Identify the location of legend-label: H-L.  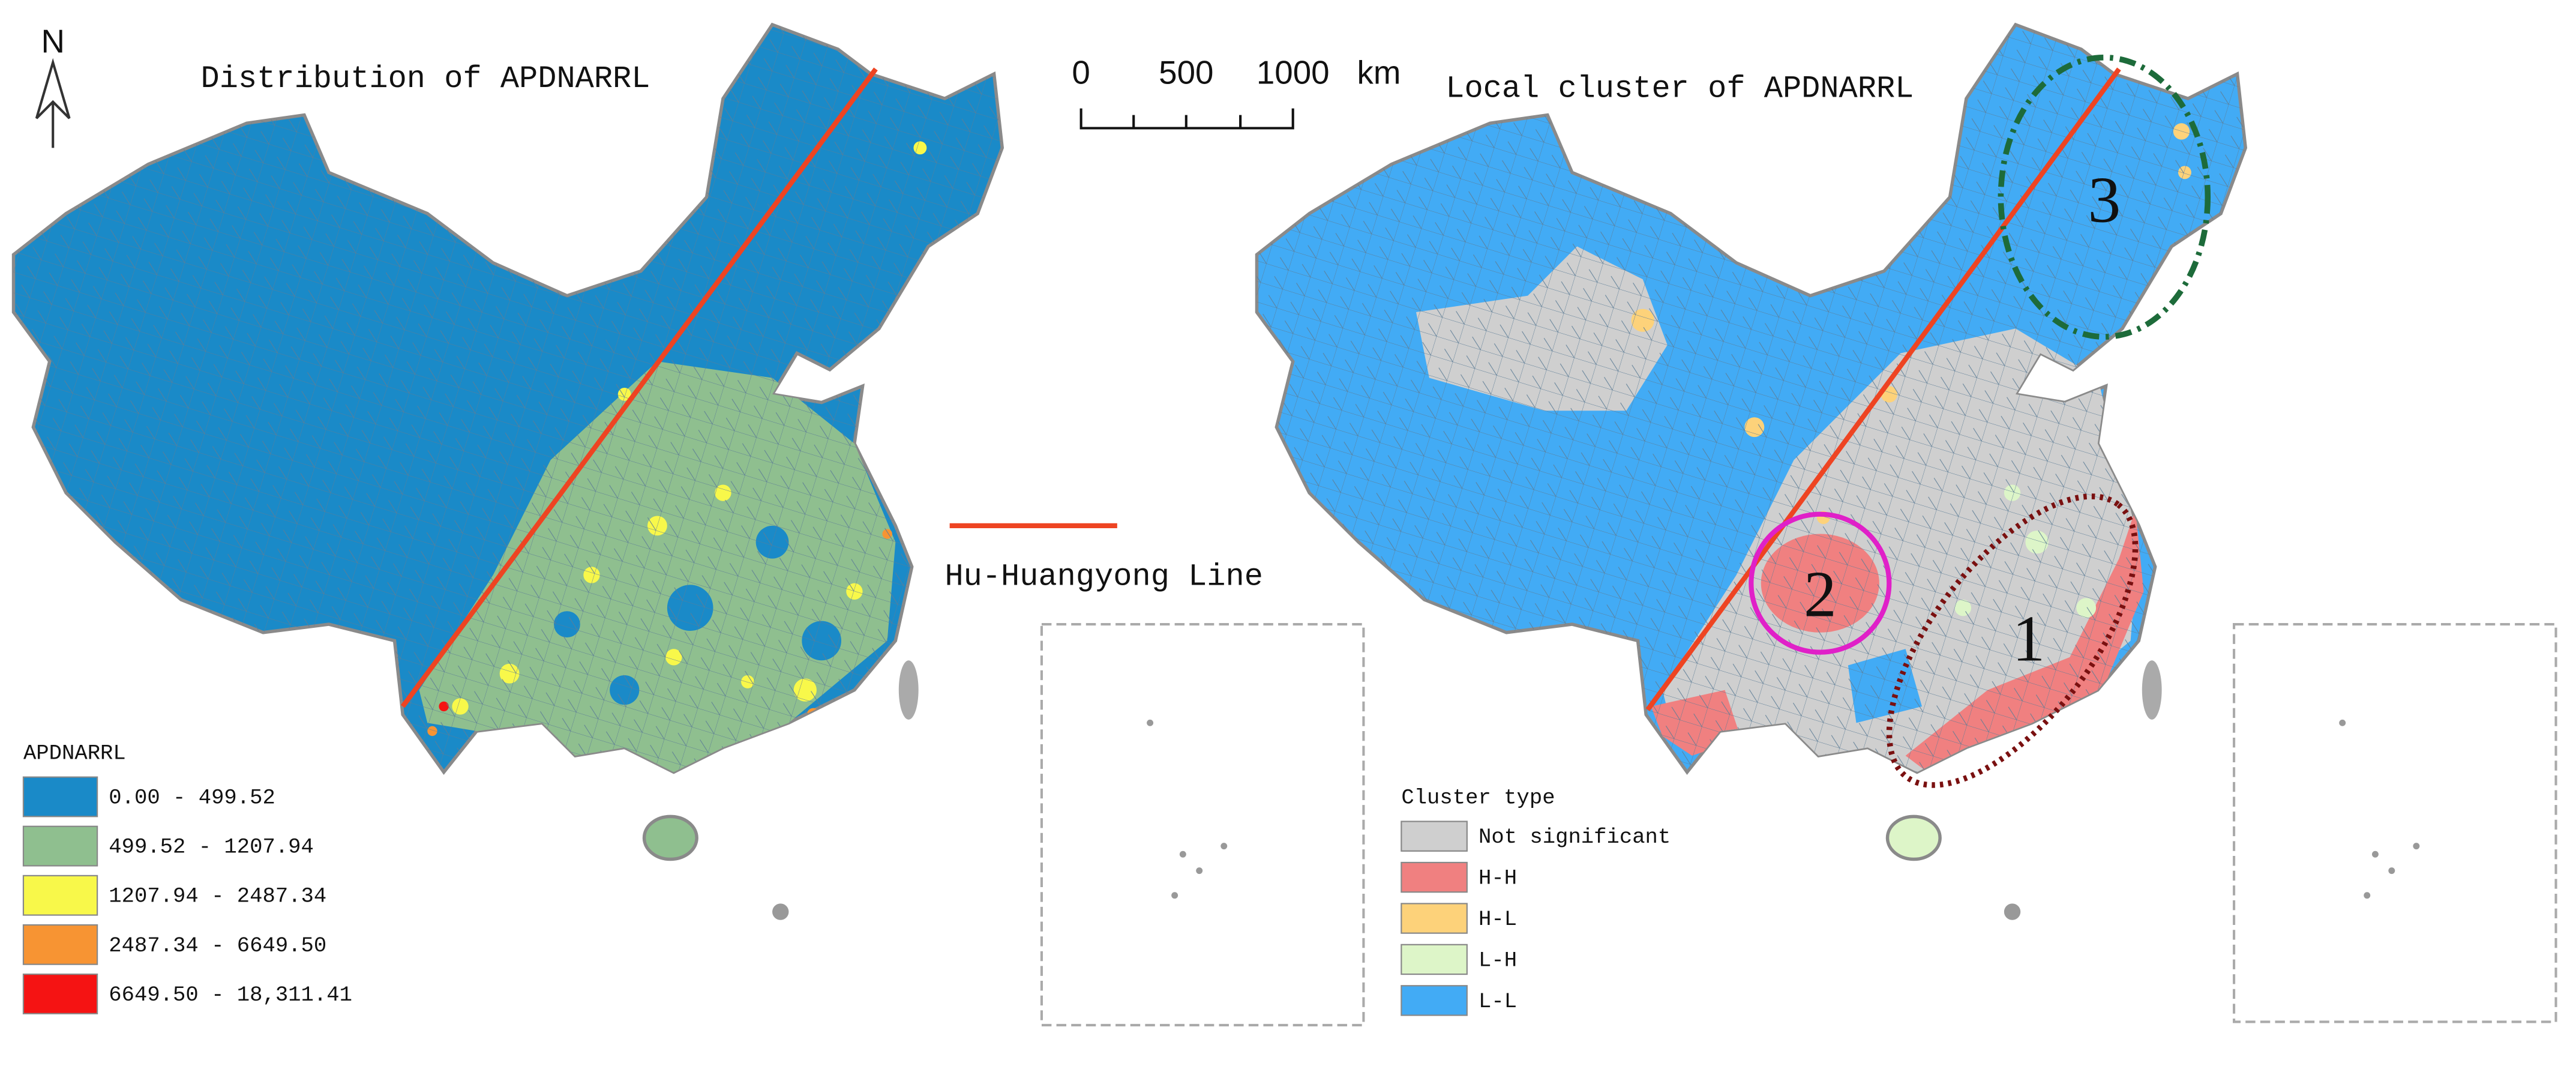
(1498, 919).